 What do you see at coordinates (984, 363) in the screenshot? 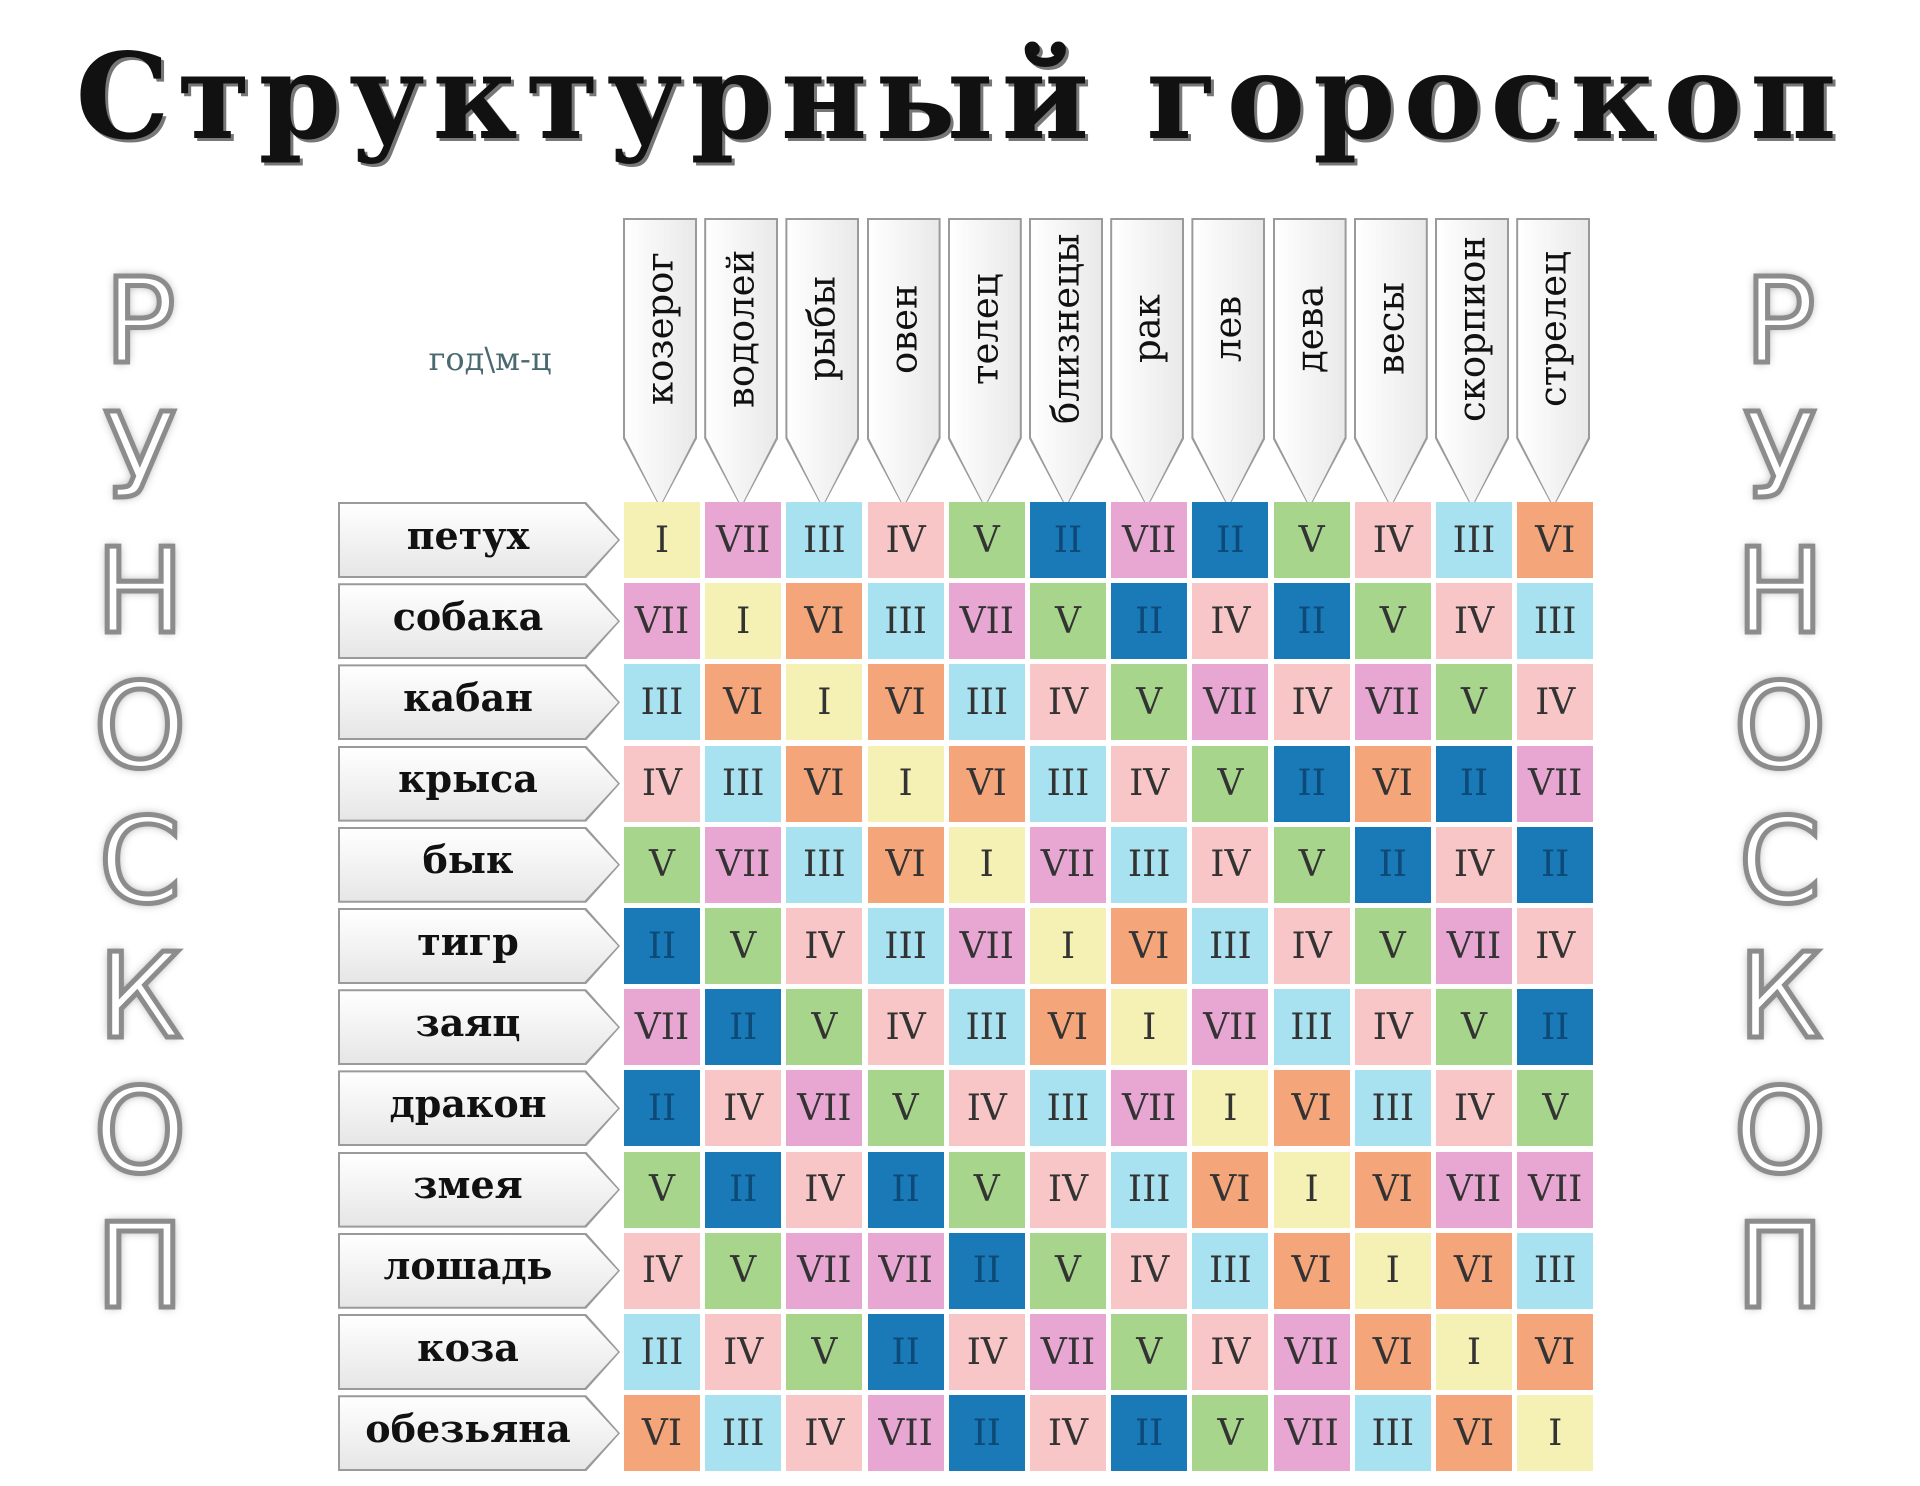
I see `column-header: телец` at bounding box center [984, 363].